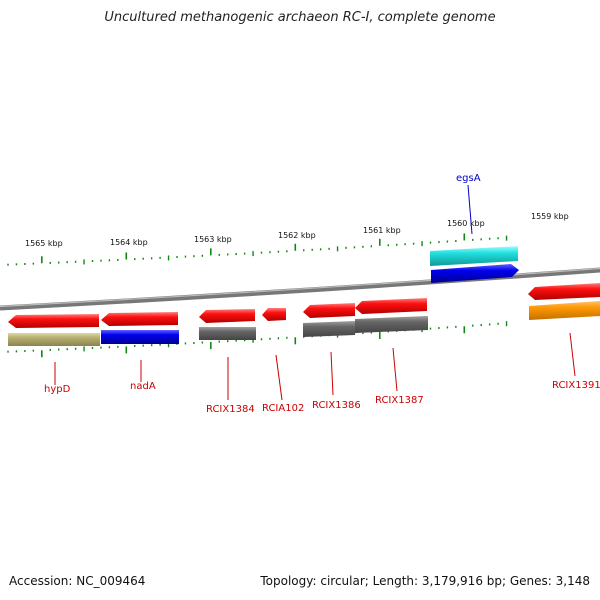  What do you see at coordinates (54, 339) in the screenshot?
I see `cog-bar-hypD` at bounding box center [54, 339].